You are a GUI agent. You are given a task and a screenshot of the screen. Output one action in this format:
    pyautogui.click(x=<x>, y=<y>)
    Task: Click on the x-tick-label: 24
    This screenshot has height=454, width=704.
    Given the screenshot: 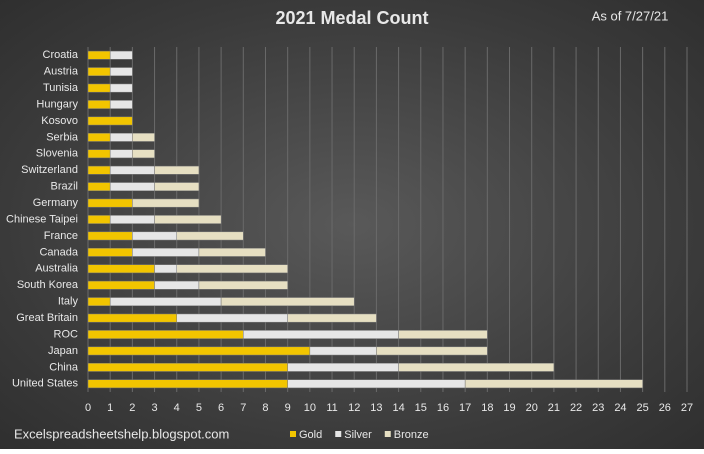 What is the action you would take?
    pyautogui.click(x=620, y=408)
    